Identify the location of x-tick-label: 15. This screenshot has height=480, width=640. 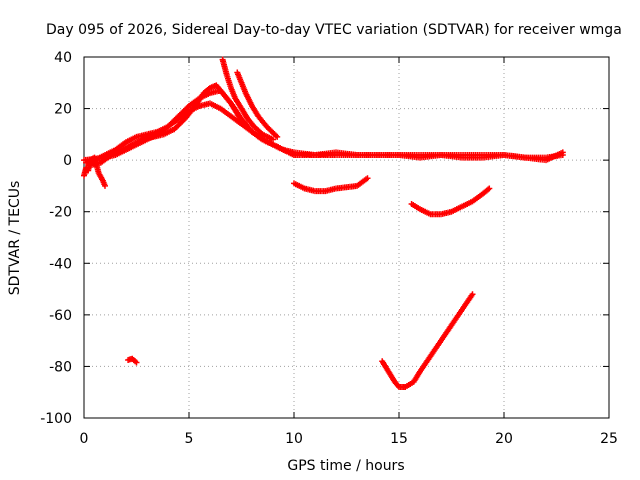
(399, 439).